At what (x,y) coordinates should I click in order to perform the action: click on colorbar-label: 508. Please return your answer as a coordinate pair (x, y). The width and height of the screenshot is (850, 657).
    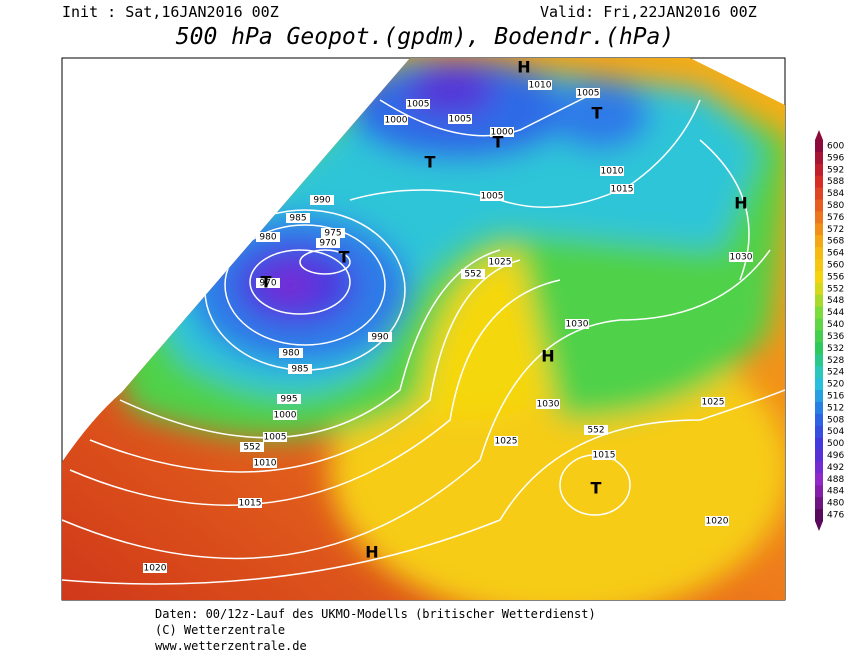
    Looking at the image, I should click on (835, 420).